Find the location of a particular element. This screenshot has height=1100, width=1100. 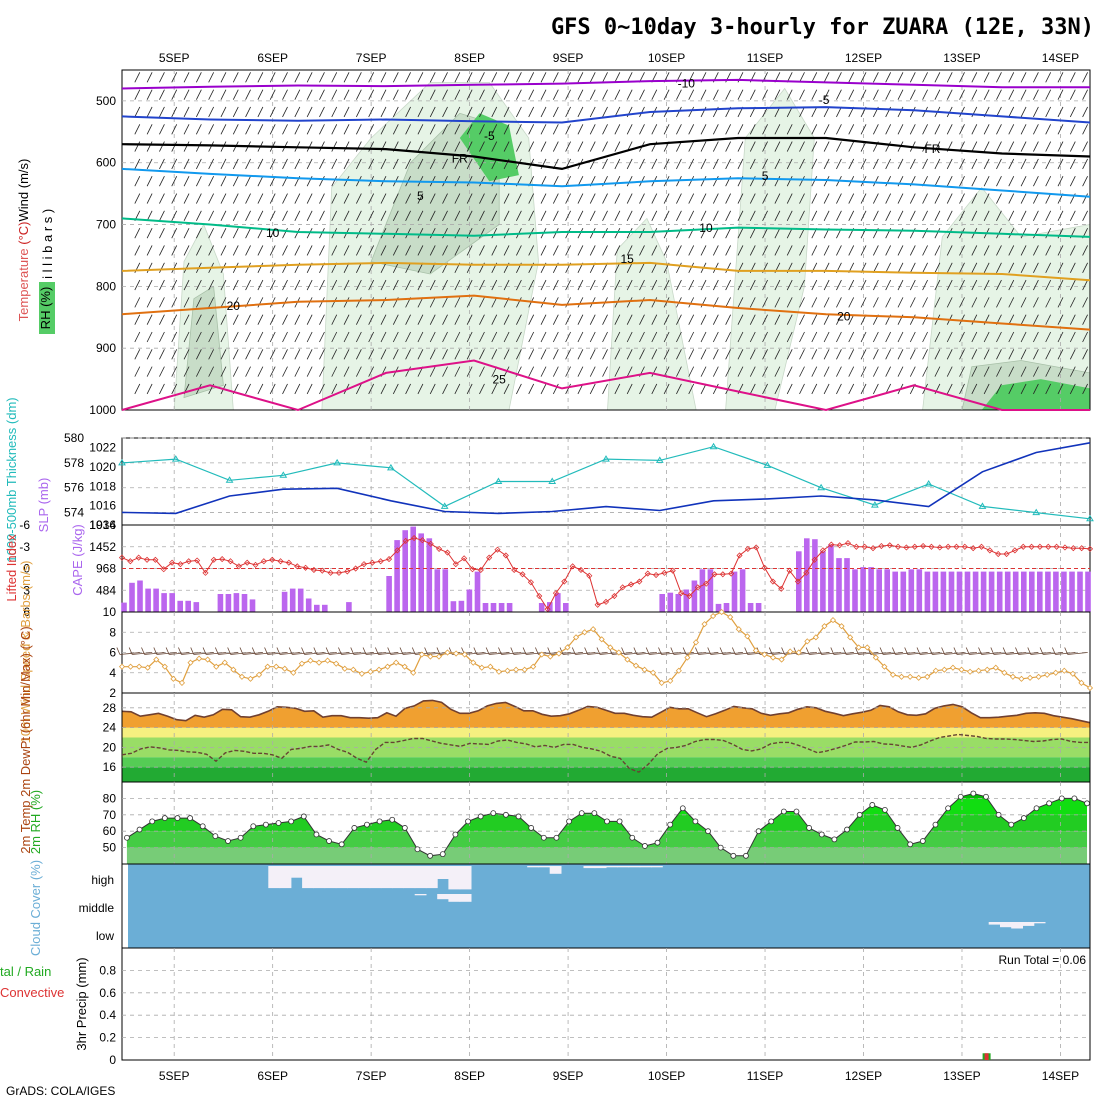

rh-tick: 70 is located at coordinates (110, 815).